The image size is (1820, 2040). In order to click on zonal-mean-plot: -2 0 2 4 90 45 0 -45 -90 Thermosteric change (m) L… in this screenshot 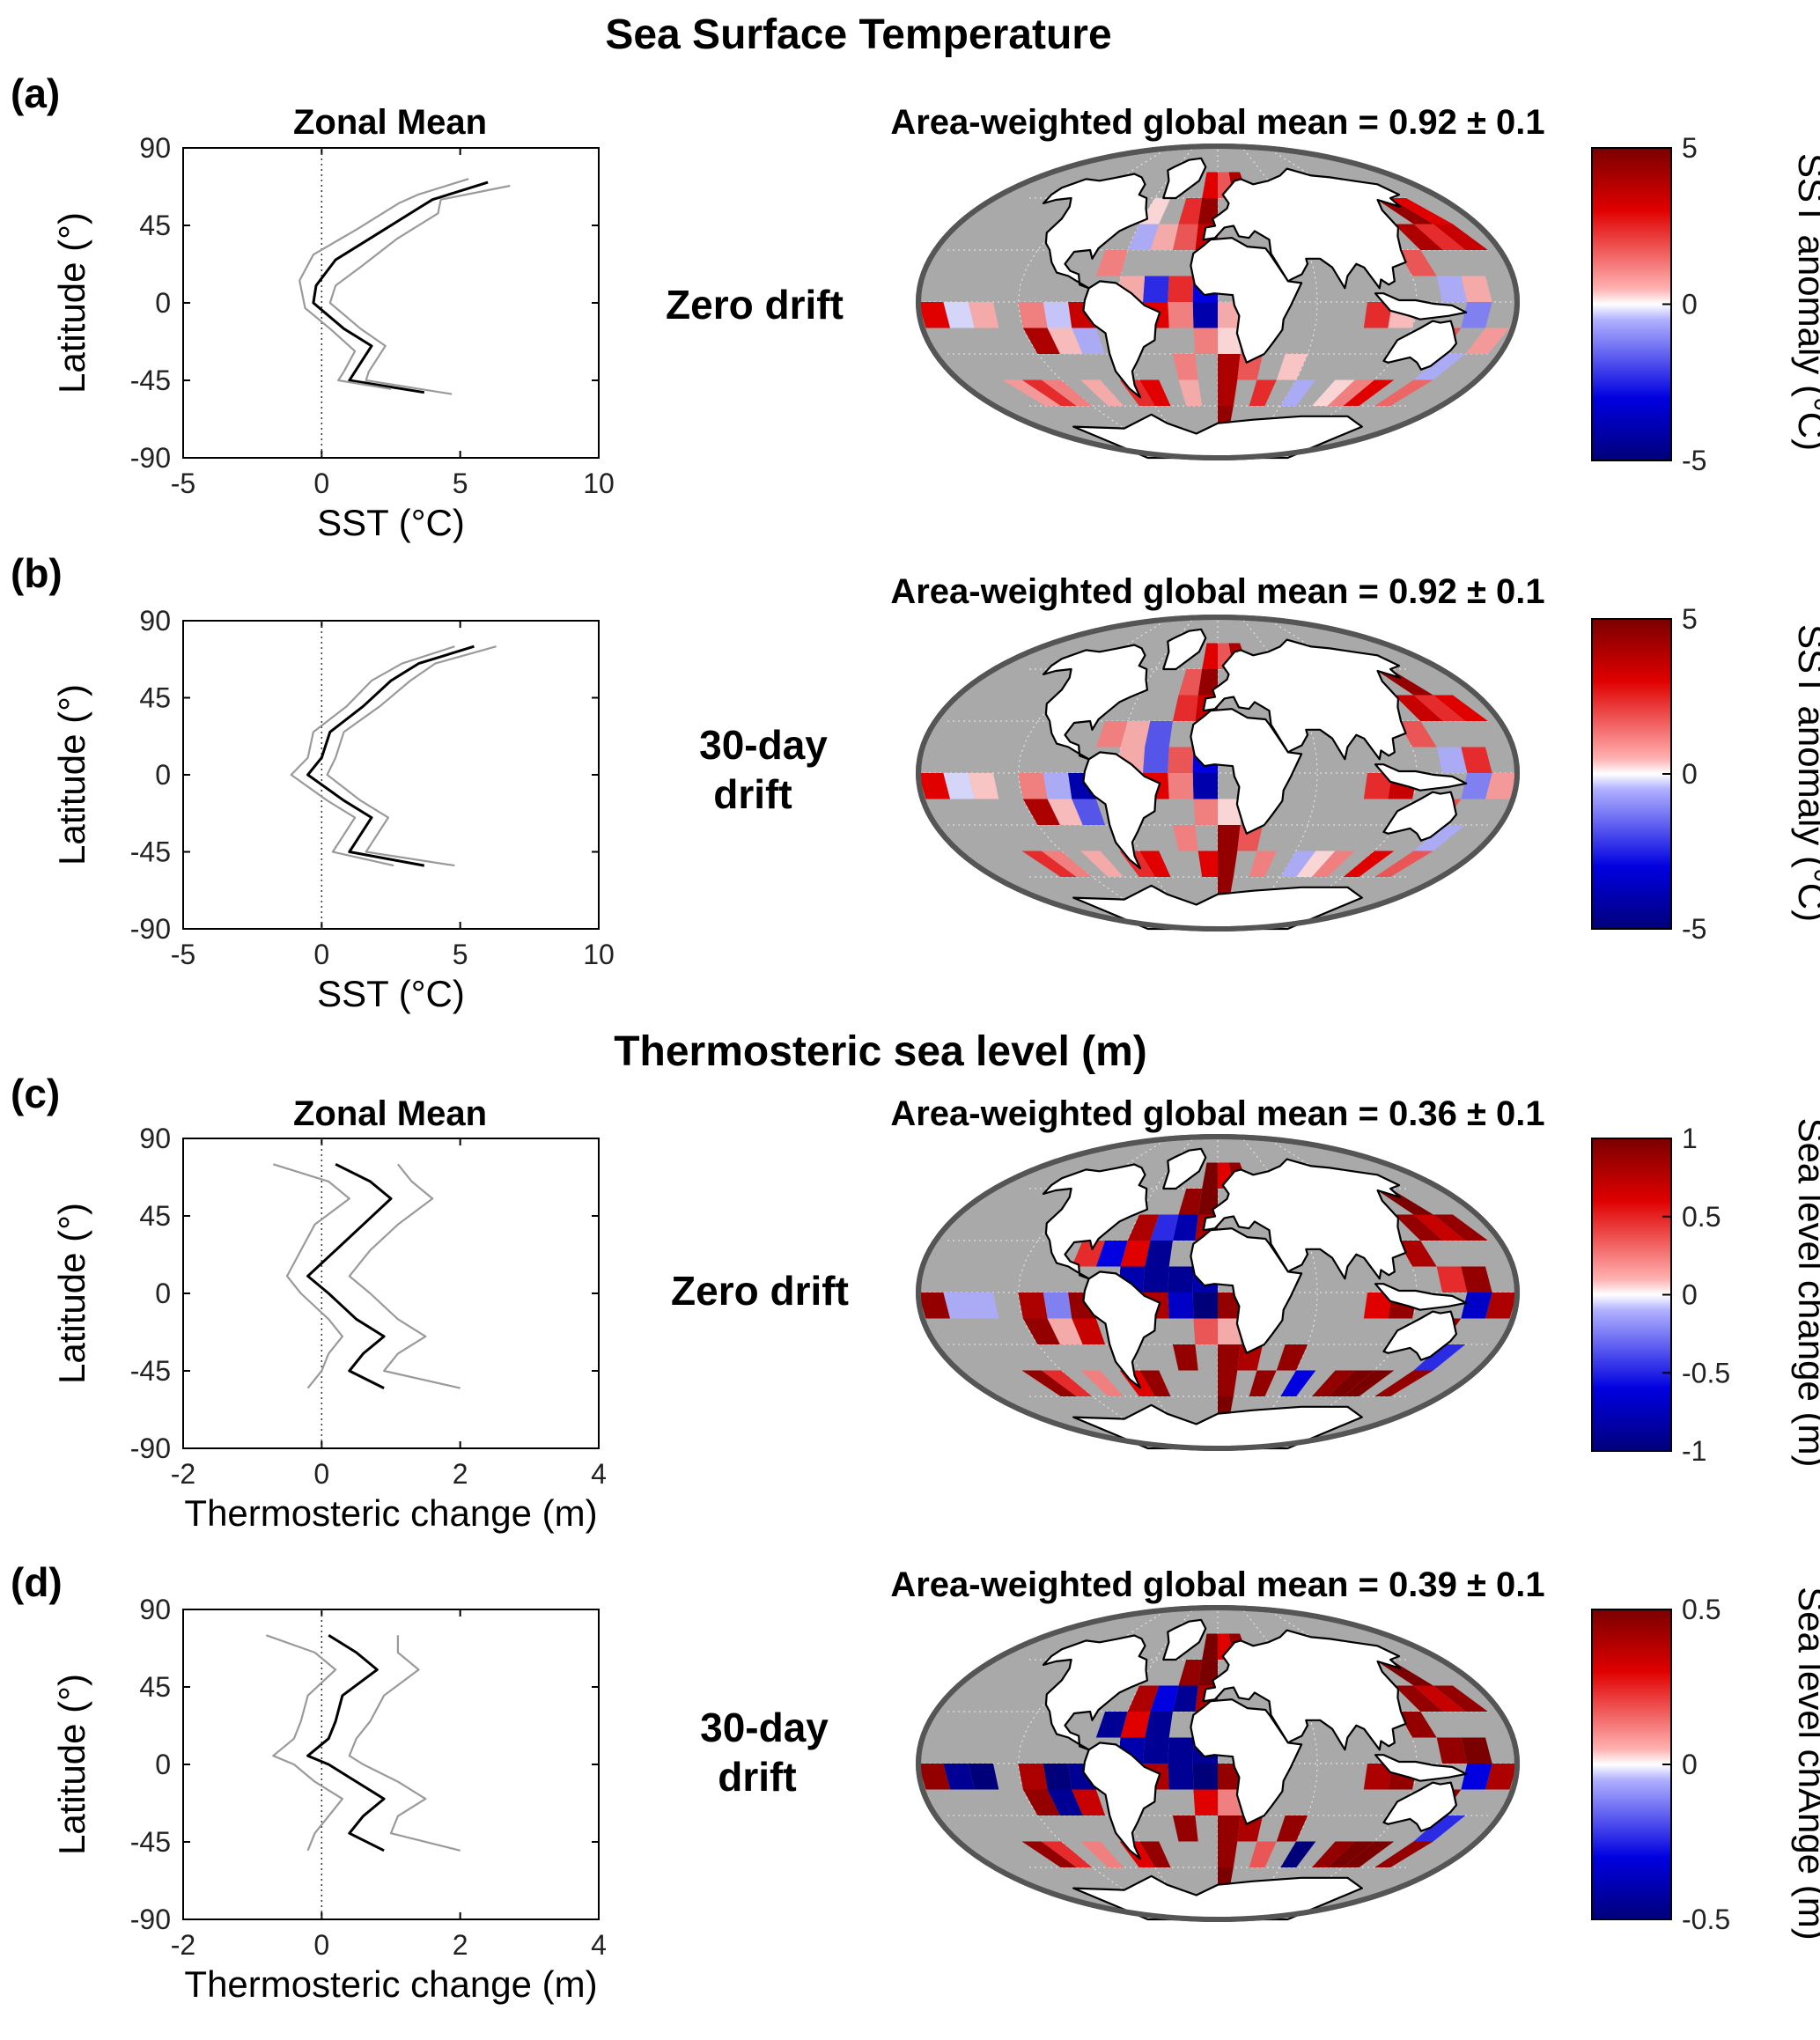, I will do `click(329, 1328)`.